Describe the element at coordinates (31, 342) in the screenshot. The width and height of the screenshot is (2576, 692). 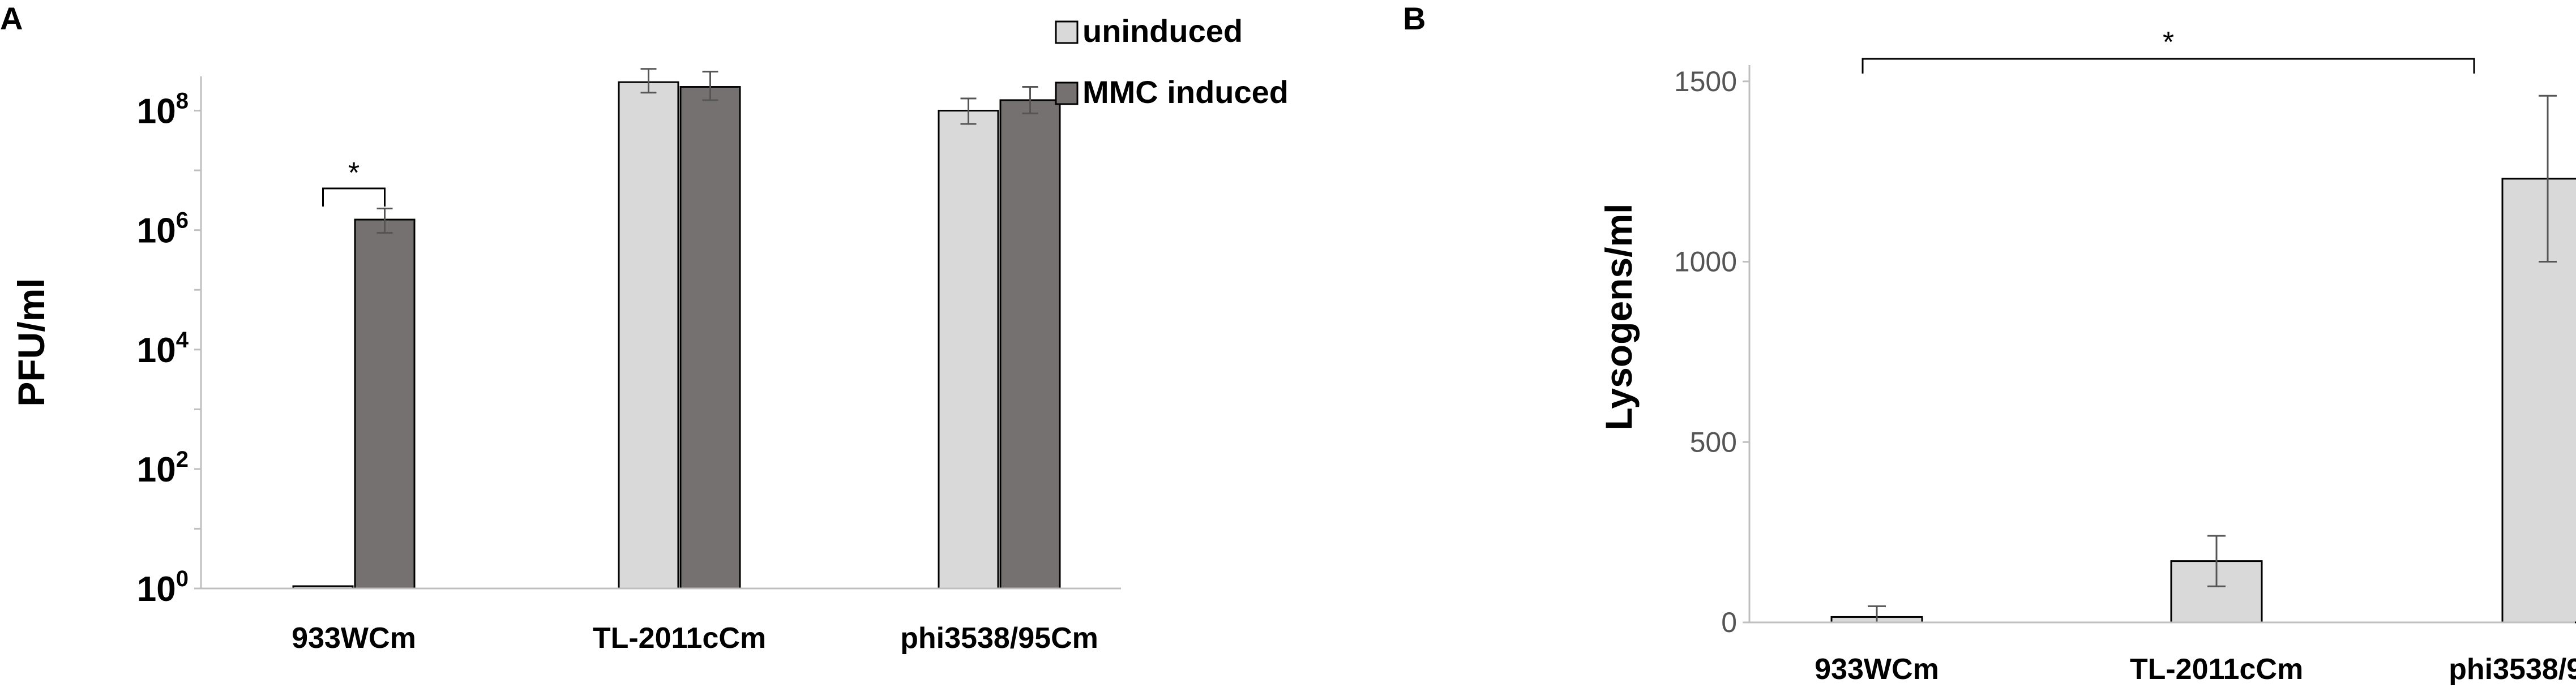
I see `y-axis-title: PFU/ml` at that location.